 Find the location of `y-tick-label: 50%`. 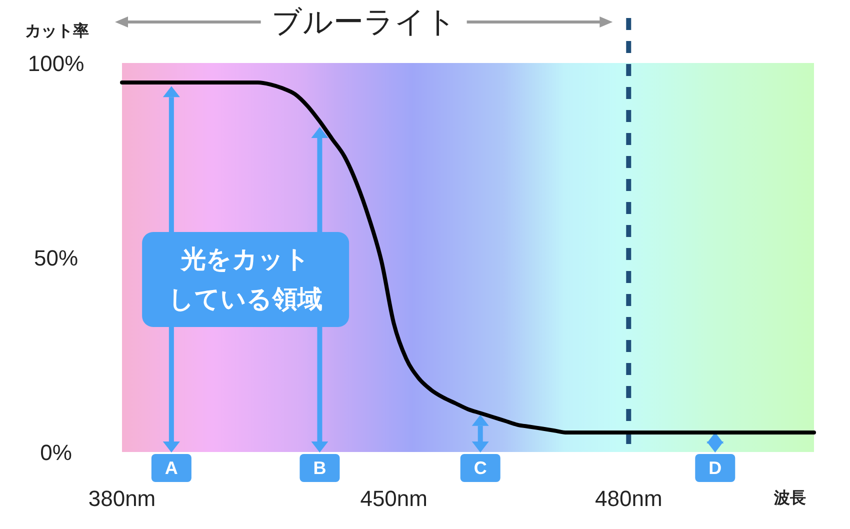

y-tick-label: 50% is located at coordinates (56, 257).